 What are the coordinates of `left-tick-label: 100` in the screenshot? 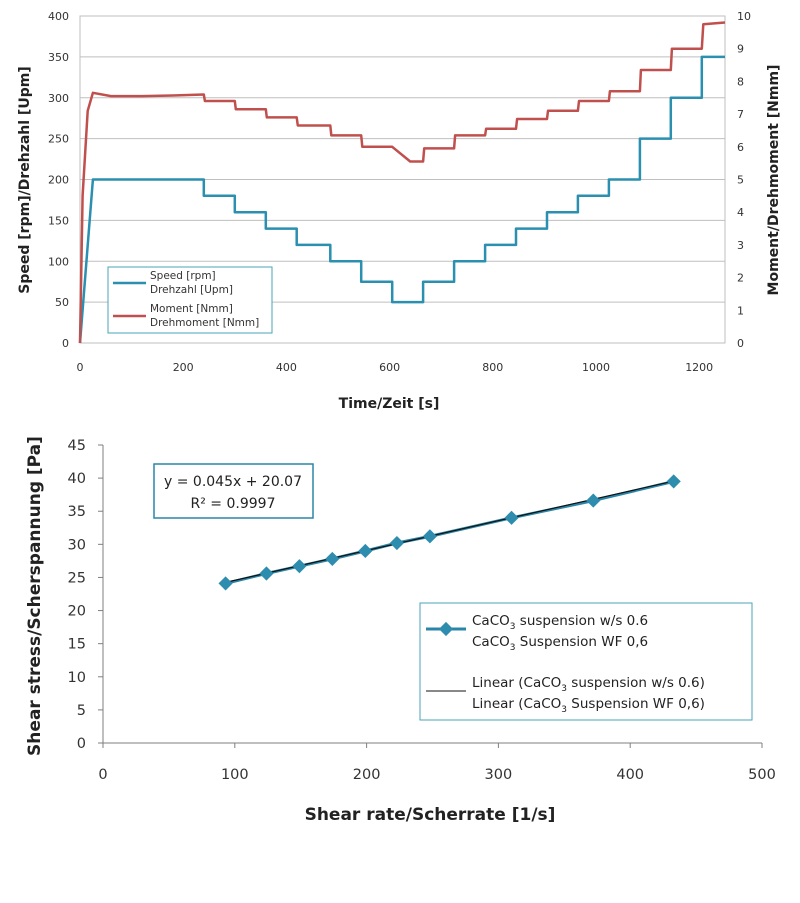 It's located at (58, 261).